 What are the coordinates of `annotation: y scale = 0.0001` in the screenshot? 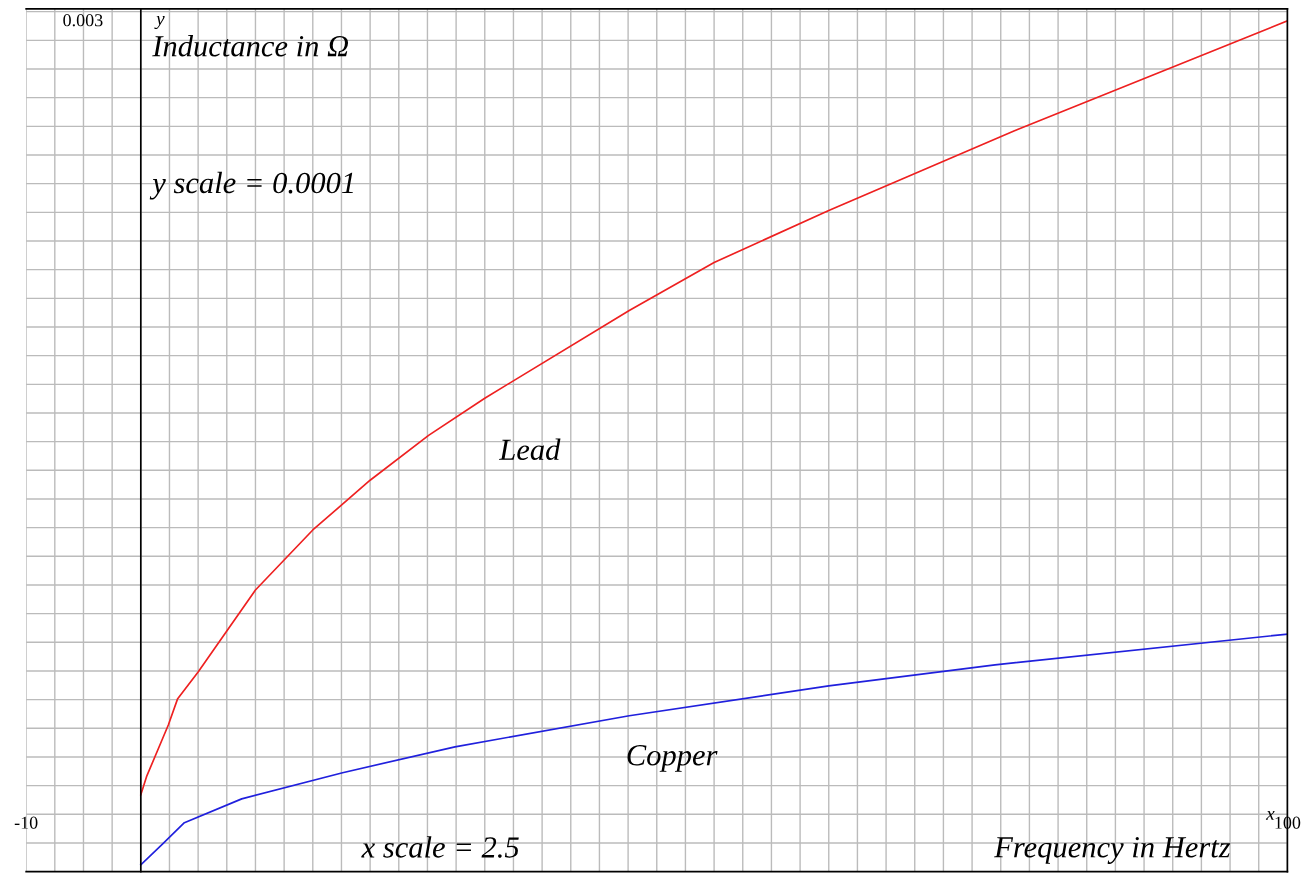 It's located at (251, 185).